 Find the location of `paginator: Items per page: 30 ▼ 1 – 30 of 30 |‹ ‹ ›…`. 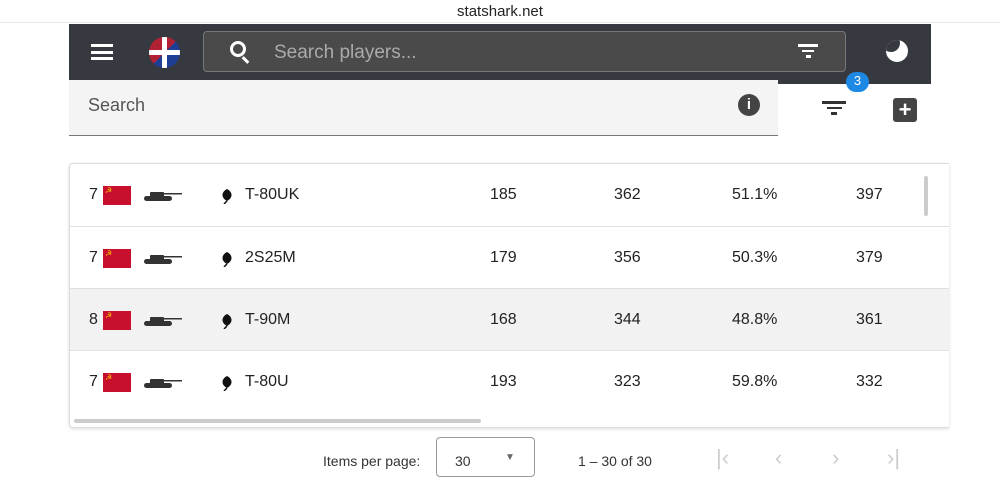

paginator: Items per page: 30 ▼ 1 – 30 of 30 |‹ ‹ ›… is located at coordinates (500, 457).